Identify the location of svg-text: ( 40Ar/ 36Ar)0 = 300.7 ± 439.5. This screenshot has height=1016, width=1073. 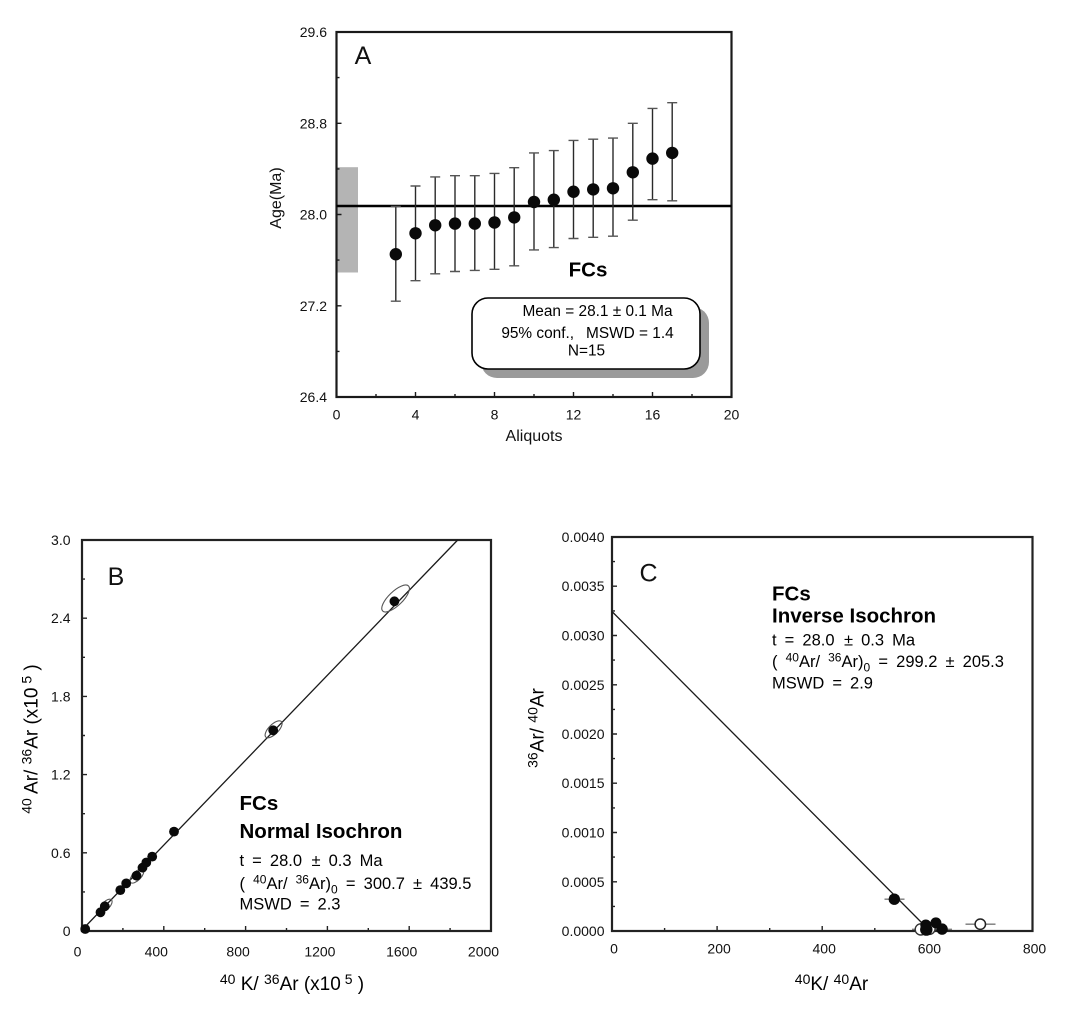
(356, 884).